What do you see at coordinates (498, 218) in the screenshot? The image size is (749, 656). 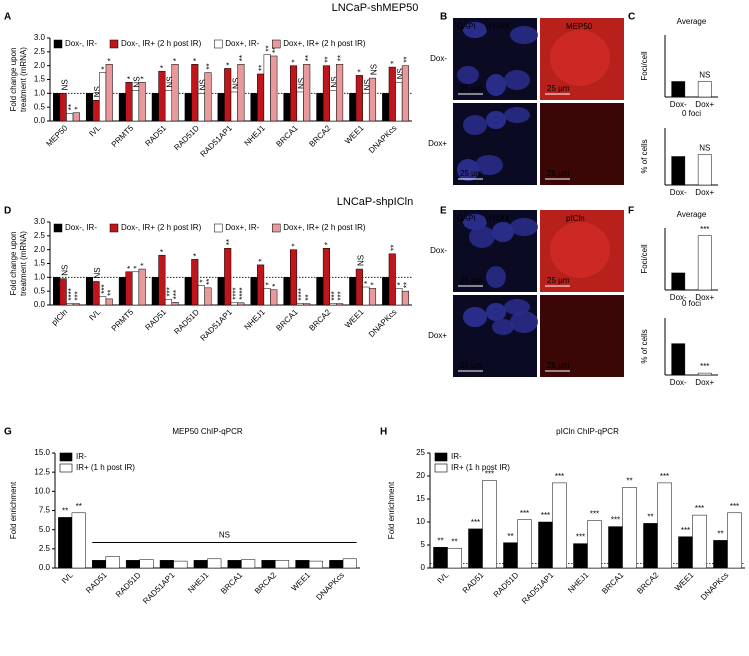 I see `channel-label: γH2AX` at bounding box center [498, 218].